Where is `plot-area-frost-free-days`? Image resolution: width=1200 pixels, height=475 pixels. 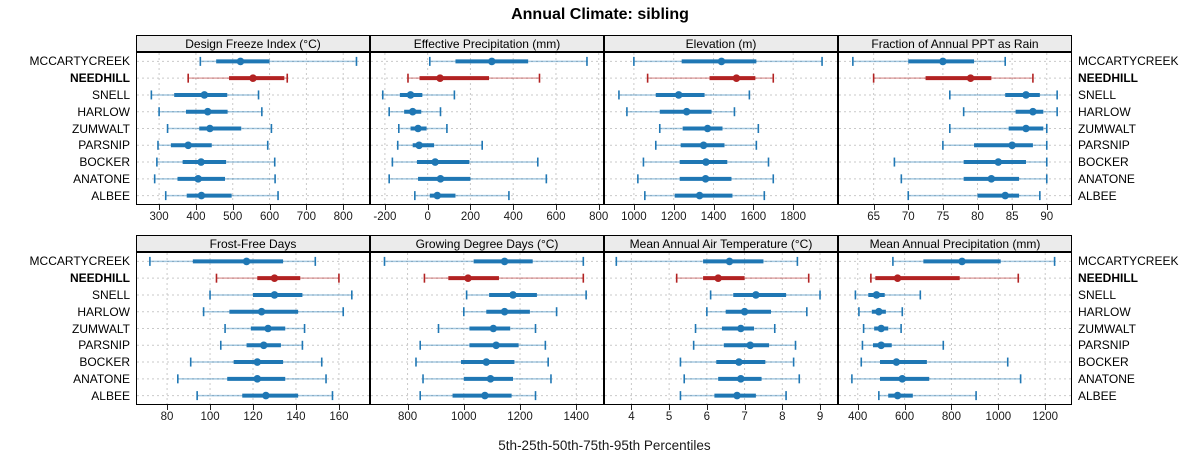 plot-area-frost-free-days is located at coordinates (253, 328).